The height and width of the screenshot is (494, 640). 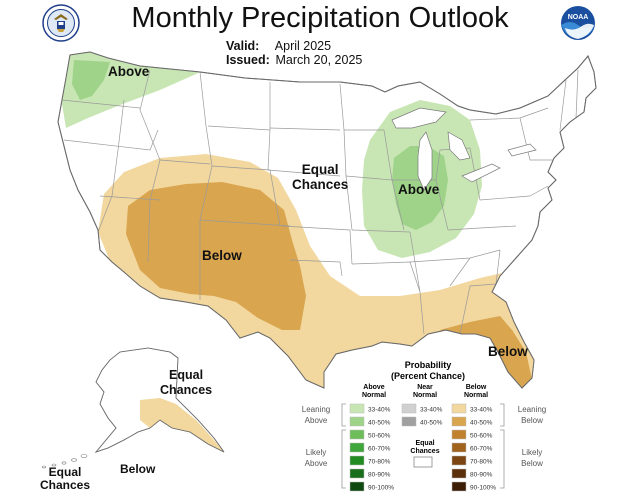 What do you see at coordinates (459, 434) in the screenshot?
I see `legend-below-2-swatch` at bounding box center [459, 434].